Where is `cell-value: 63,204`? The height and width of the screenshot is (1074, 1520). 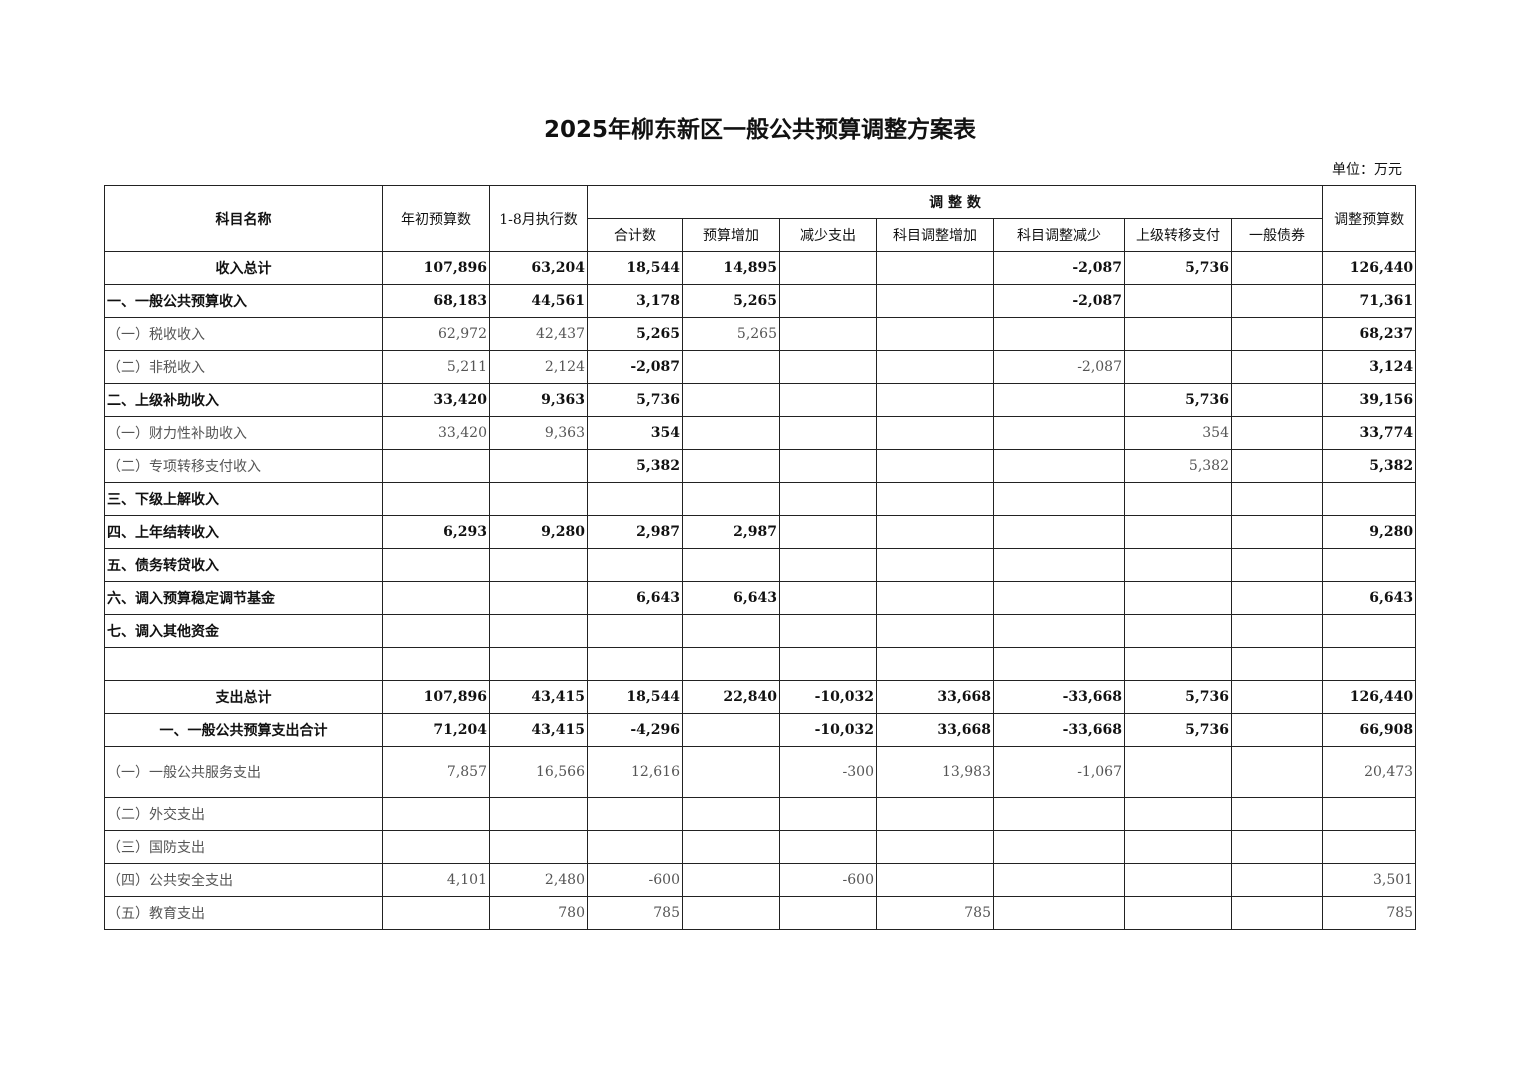
cell-value: 63,204 is located at coordinates (538, 268).